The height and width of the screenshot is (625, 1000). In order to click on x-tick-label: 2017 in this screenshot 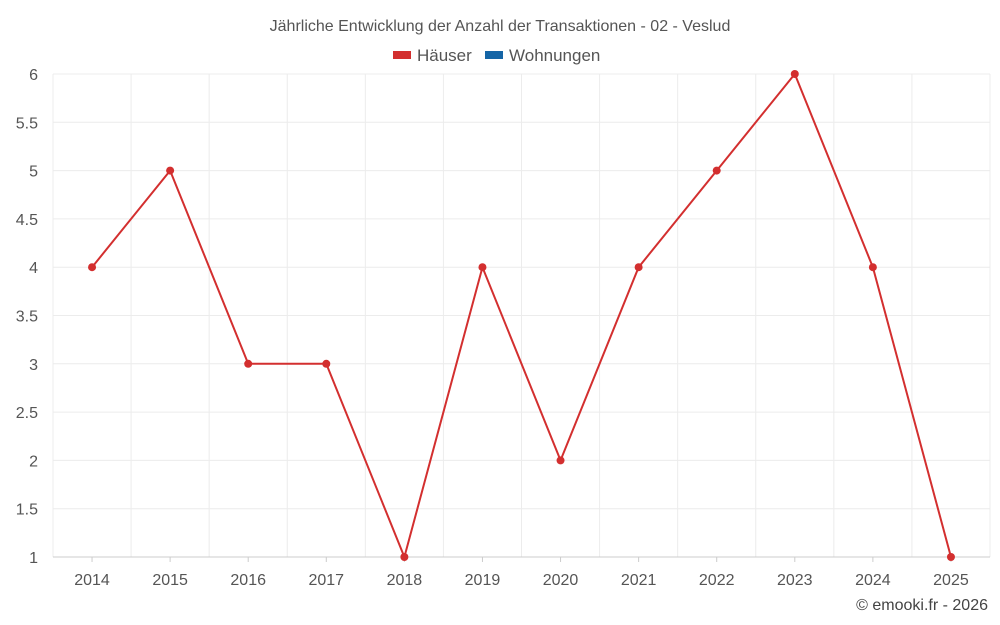, I will do `click(326, 580)`.